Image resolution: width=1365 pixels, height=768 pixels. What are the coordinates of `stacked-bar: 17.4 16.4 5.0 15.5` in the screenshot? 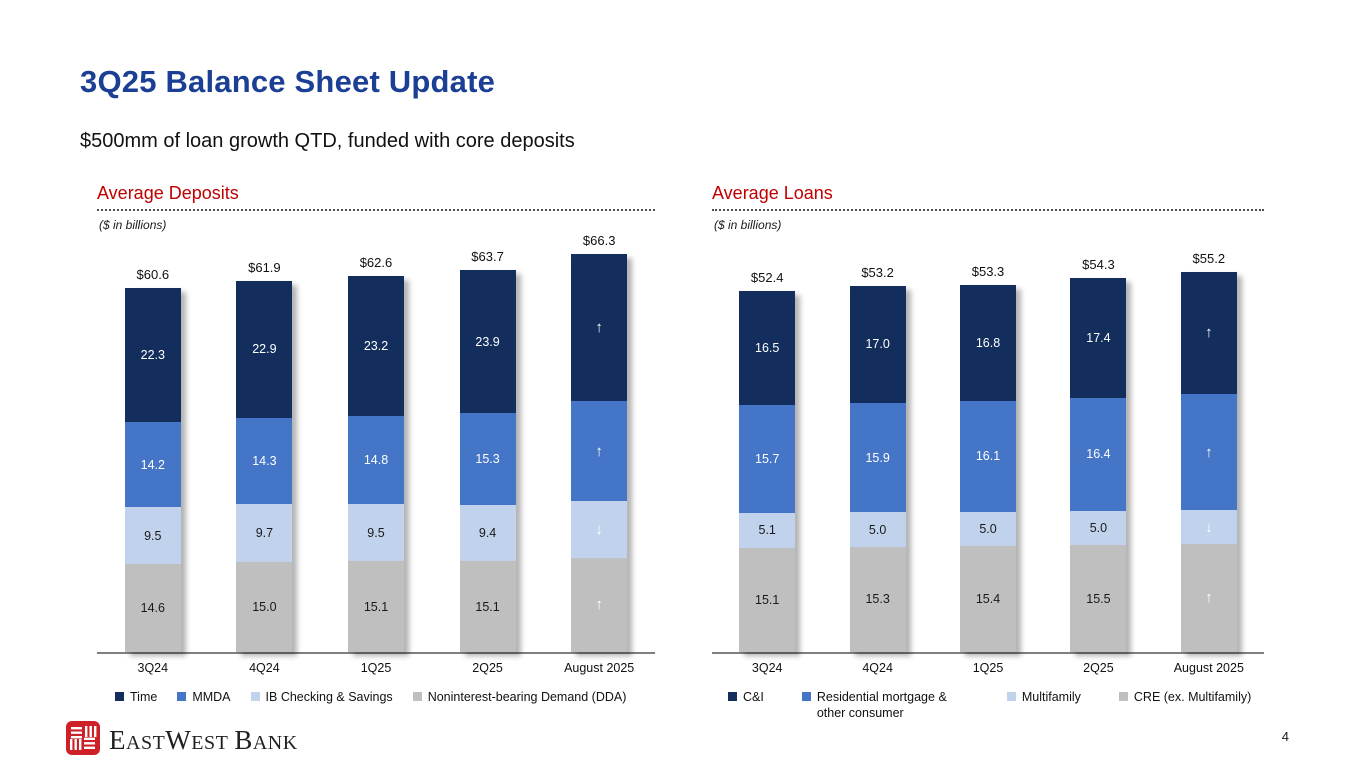 It's located at (1098, 465).